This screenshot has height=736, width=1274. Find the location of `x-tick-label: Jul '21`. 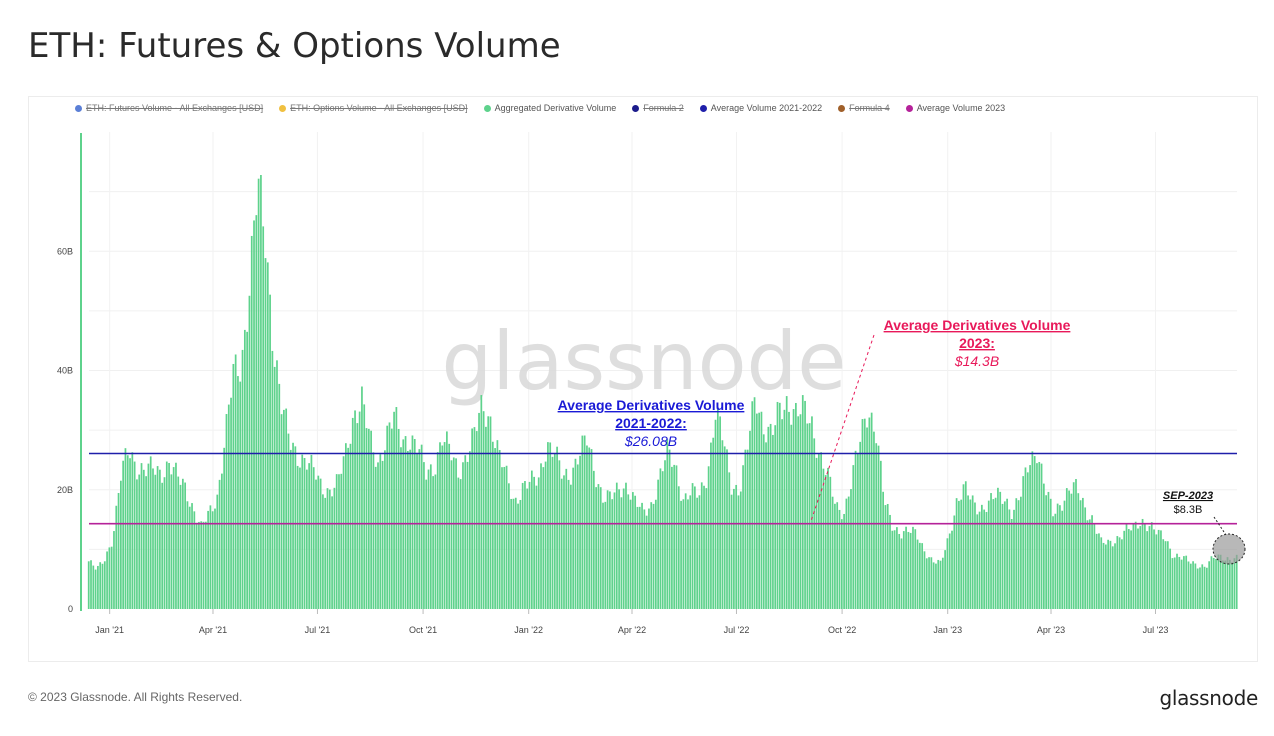

x-tick-label: Jul '21 is located at coordinates (318, 630).